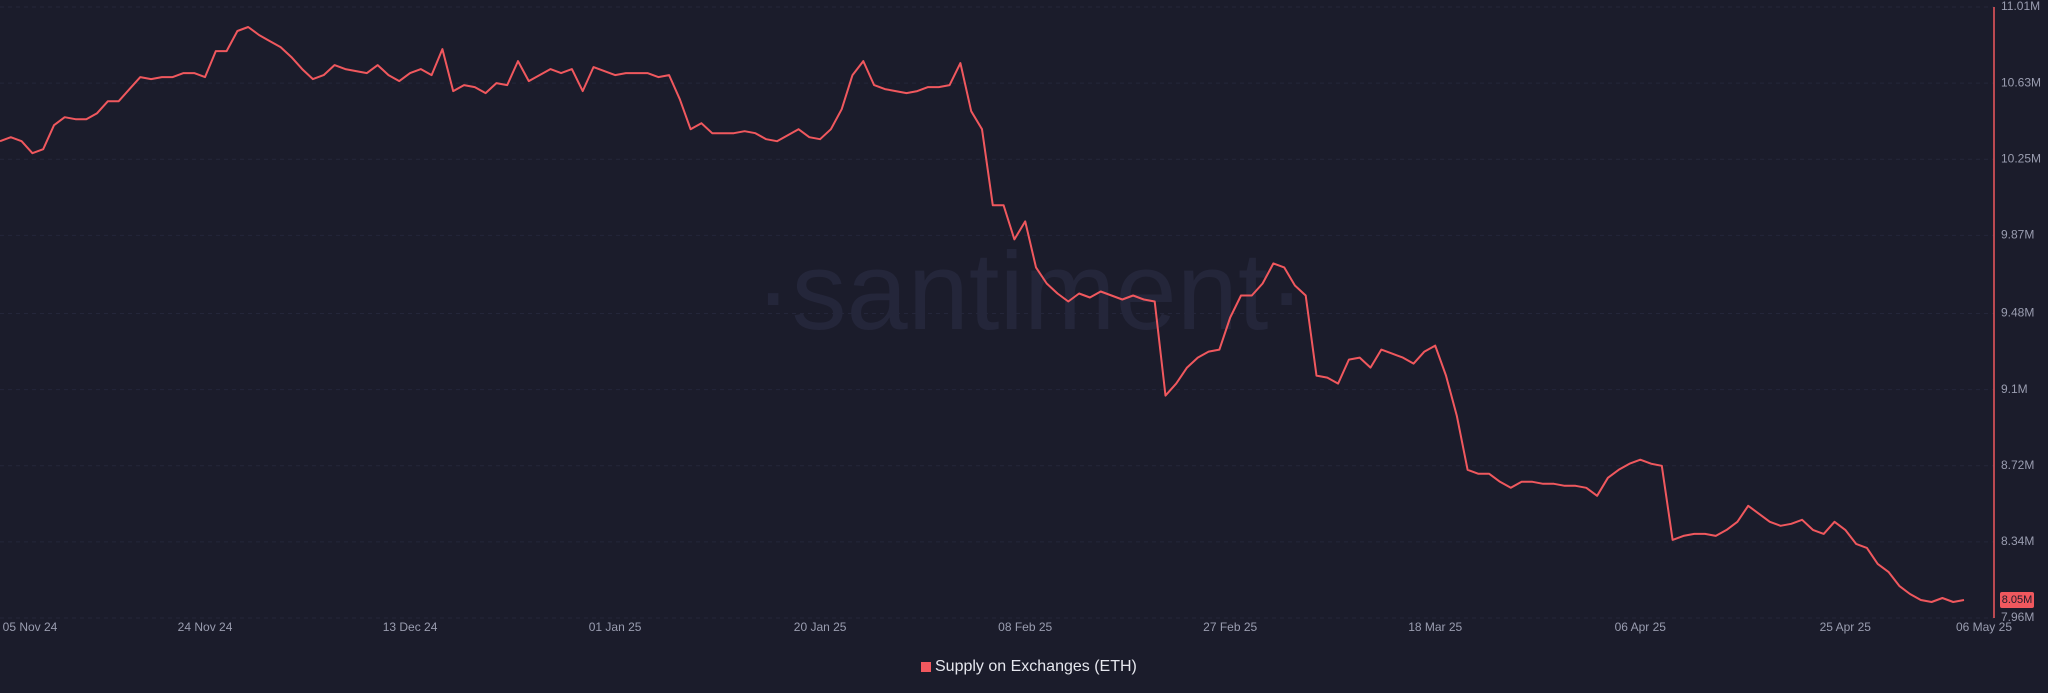 The height and width of the screenshot is (693, 2048). What do you see at coordinates (2017, 541) in the screenshot?
I see `y-tick-label: 8.34M` at bounding box center [2017, 541].